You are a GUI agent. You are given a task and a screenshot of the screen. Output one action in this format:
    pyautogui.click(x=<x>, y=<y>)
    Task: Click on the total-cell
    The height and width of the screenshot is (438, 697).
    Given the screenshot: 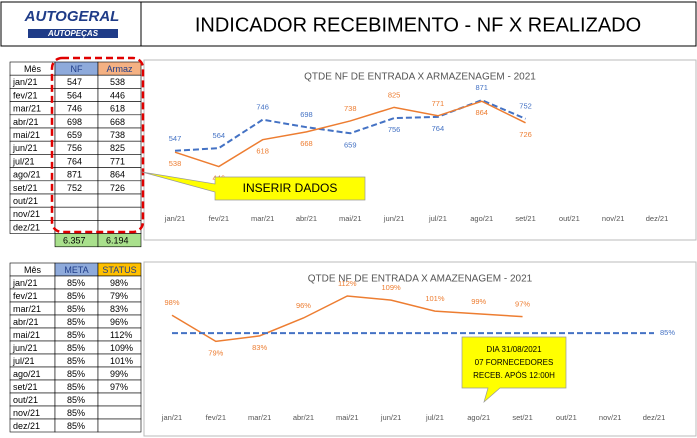 What is the action you would take?
    pyautogui.click(x=119, y=240)
    